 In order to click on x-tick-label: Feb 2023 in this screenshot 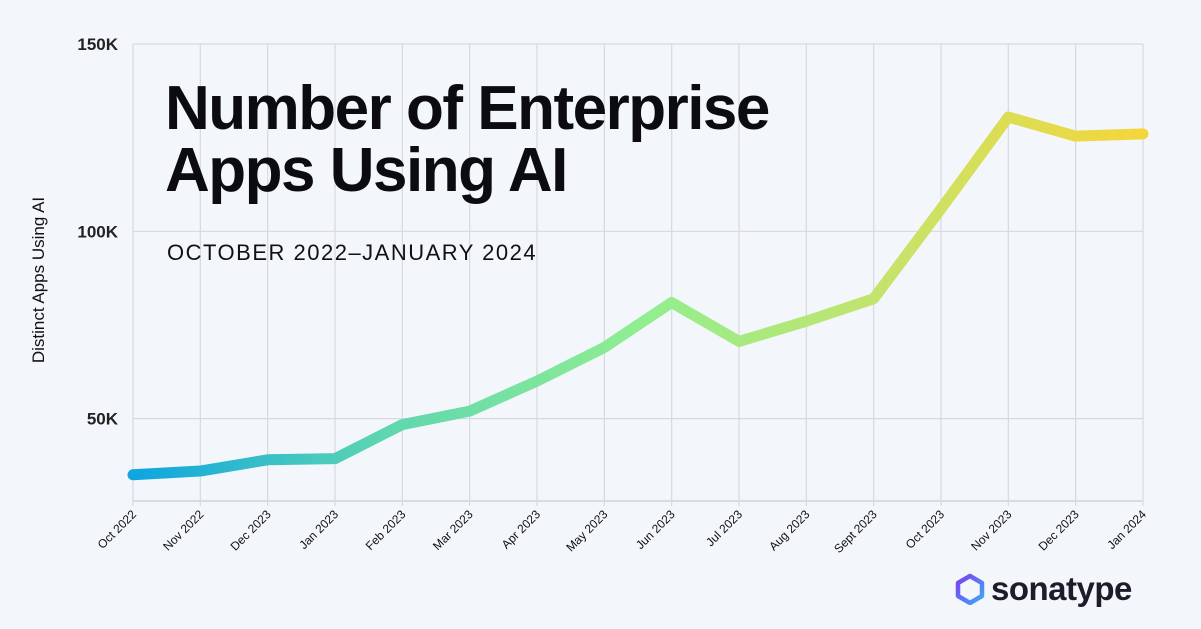, I will do `click(386, 530)`.